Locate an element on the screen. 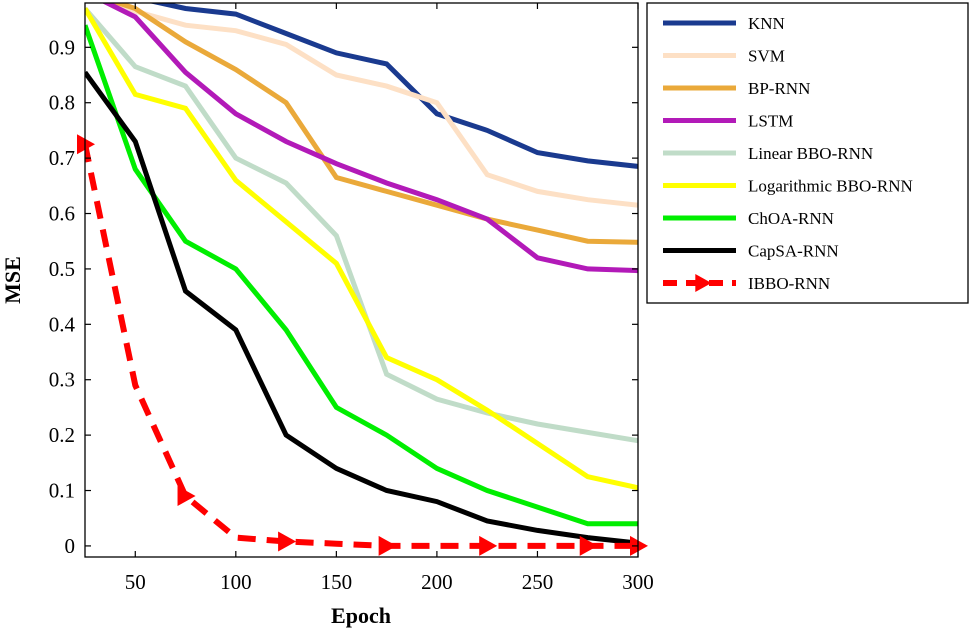 This screenshot has height=633, width=972. y-tick-label: 0.4 is located at coordinates (62, 324).